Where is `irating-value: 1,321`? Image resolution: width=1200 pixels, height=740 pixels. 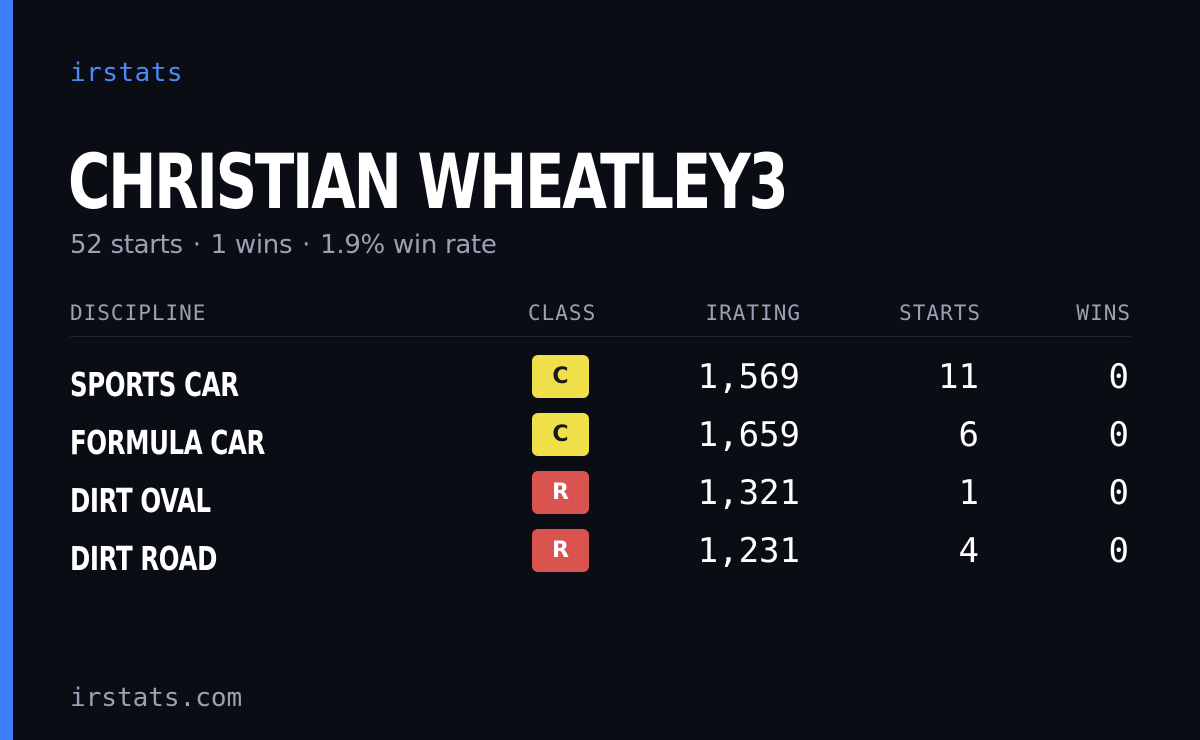 irating-value: 1,321 is located at coordinates (748, 493).